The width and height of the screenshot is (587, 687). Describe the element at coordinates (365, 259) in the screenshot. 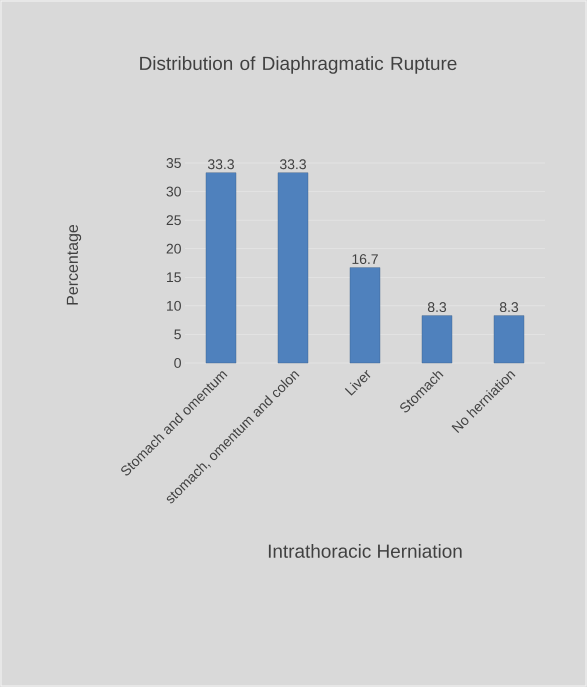

I see `data-label: 16.7` at that location.